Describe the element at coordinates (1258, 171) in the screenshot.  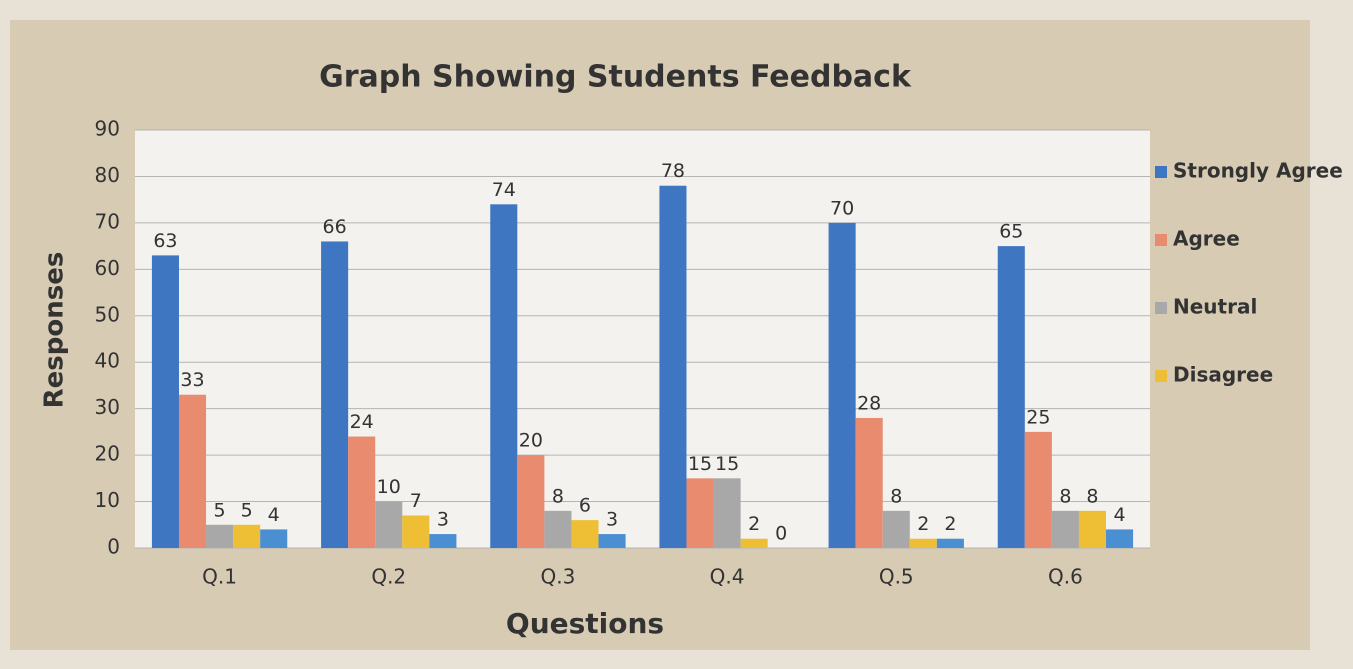
I see `legend-label: Strongly Agree` at that location.